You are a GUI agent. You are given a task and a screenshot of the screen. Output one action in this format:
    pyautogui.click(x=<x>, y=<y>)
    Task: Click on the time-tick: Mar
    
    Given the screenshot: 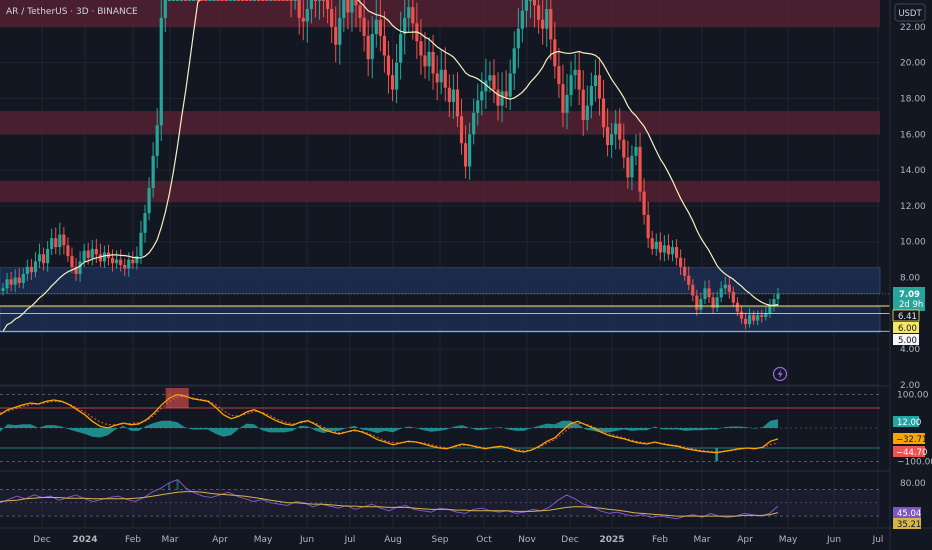 What is the action you would take?
    pyautogui.click(x=702, y=540)
    